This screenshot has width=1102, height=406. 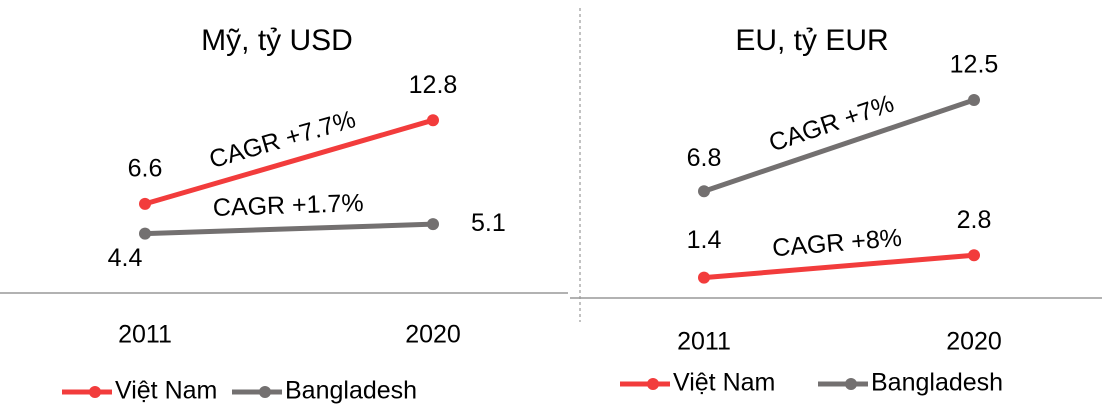 What do you see at coordinates (433, 85) in the screenshot?
I see `data-label: 12.8` at bounding box center [433, 85].